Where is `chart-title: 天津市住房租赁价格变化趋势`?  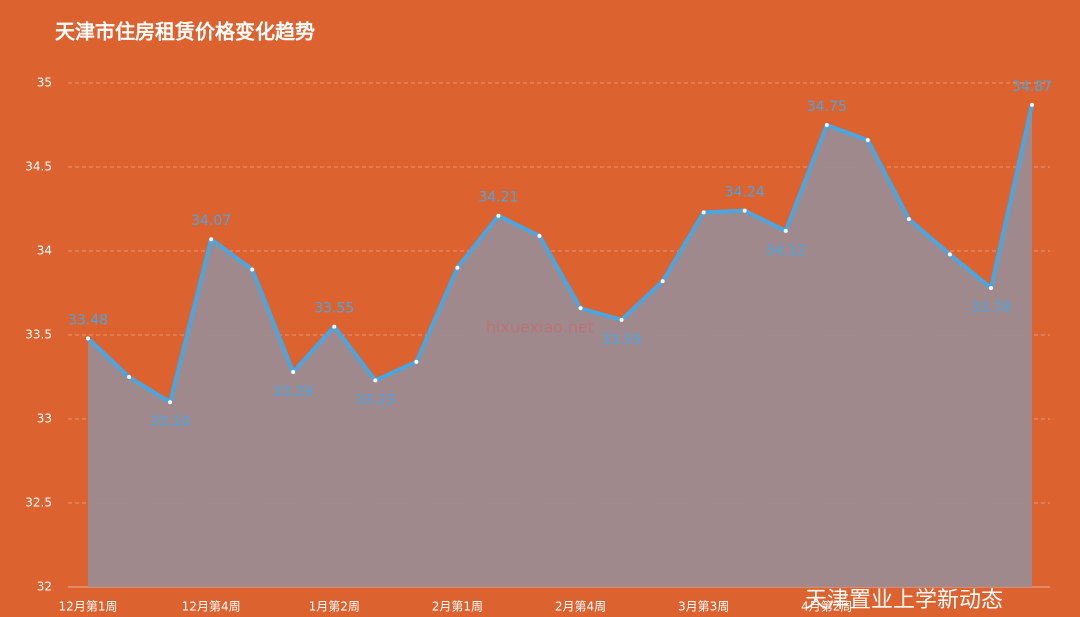
chart-title: 天津市住房租赁价格变化趋势 is located at coordinates (185, 32).